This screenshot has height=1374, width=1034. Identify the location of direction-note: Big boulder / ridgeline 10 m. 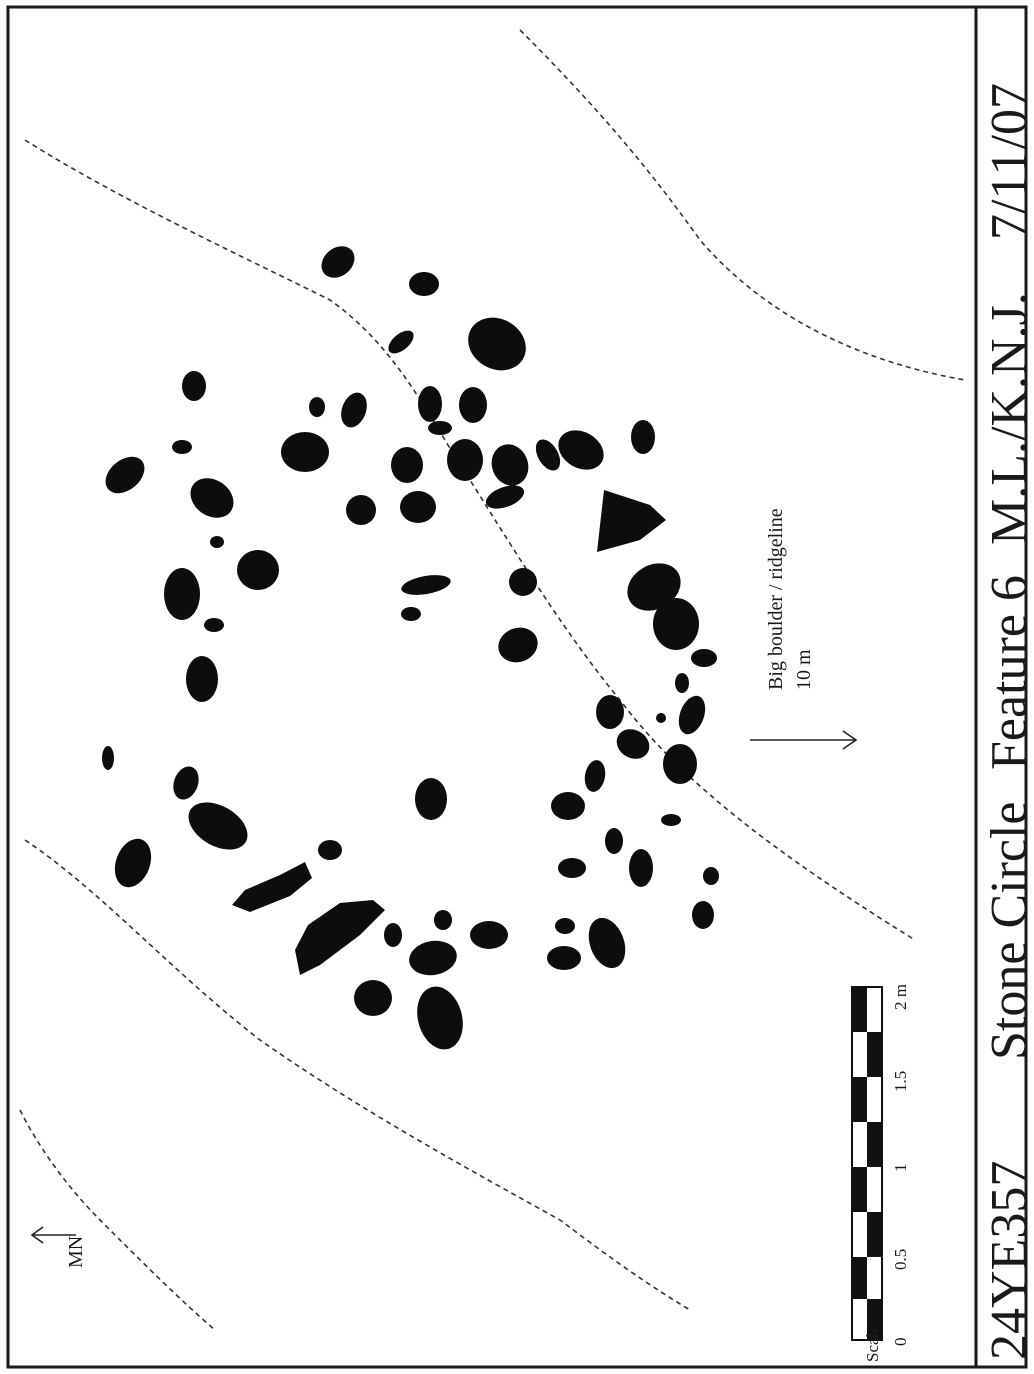
(804, 629).